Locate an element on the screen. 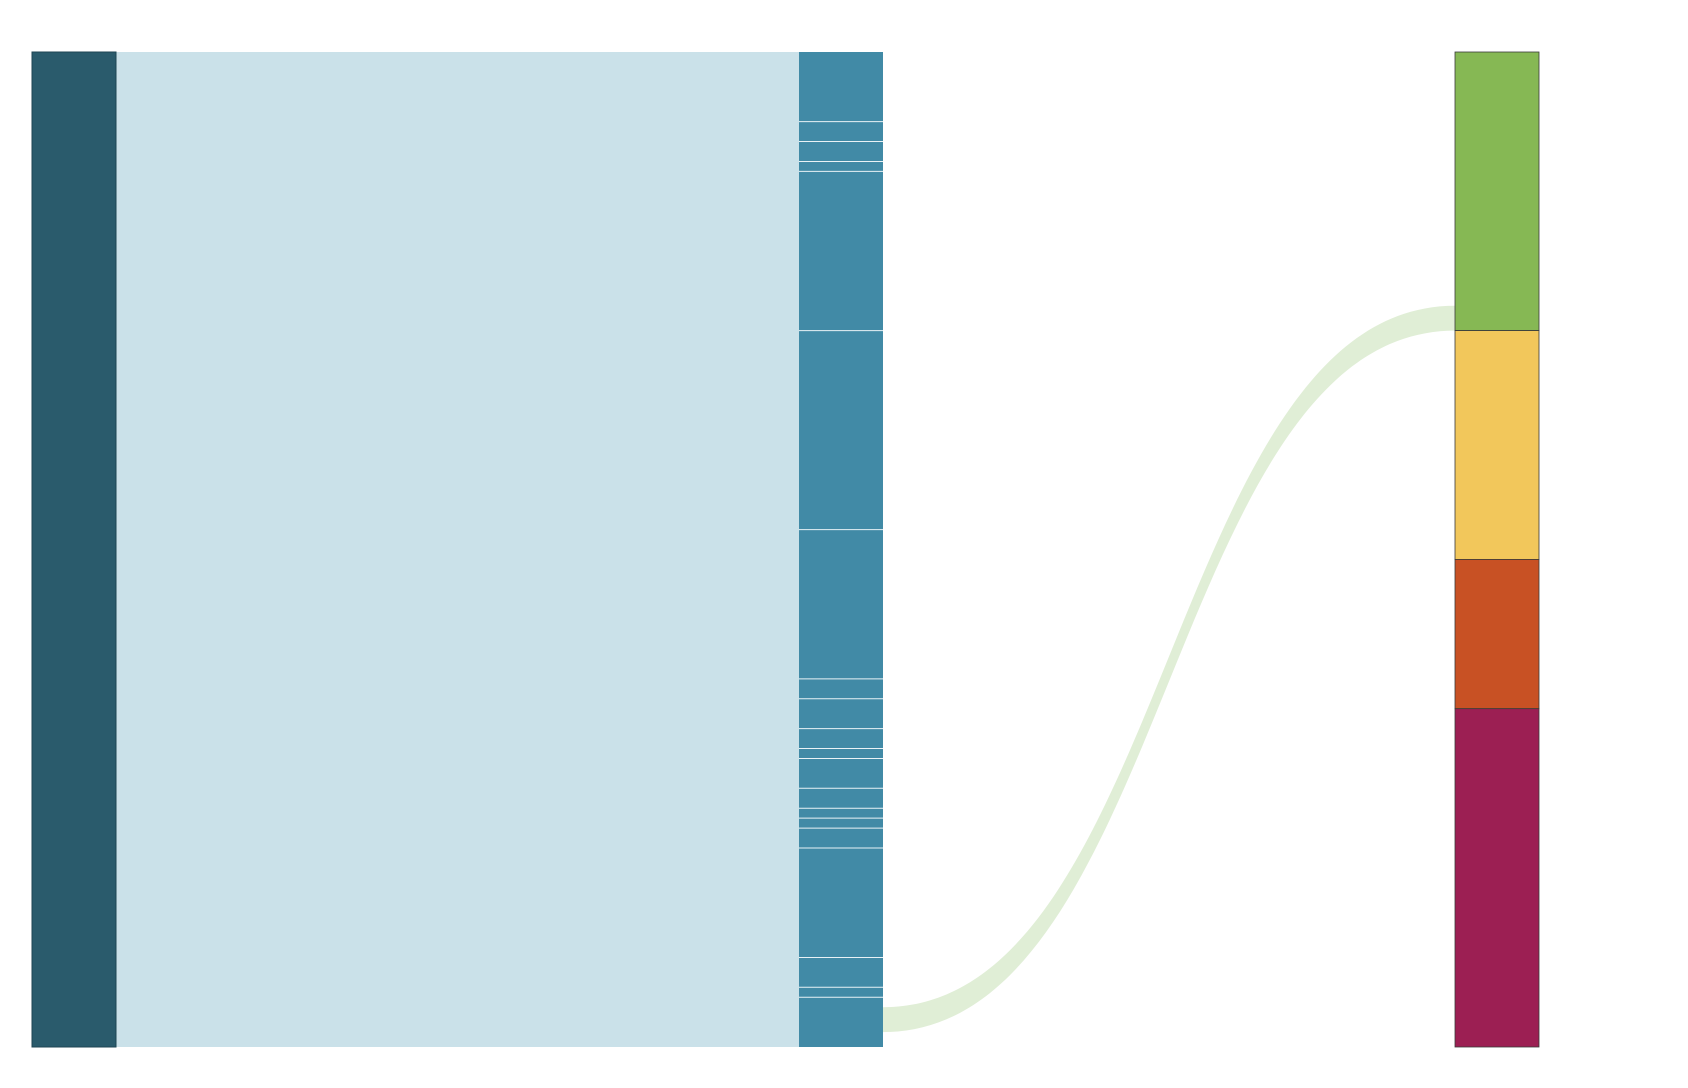 The image size is (1688, 1088). target-node-orange is located at coordinates (1497, 634).